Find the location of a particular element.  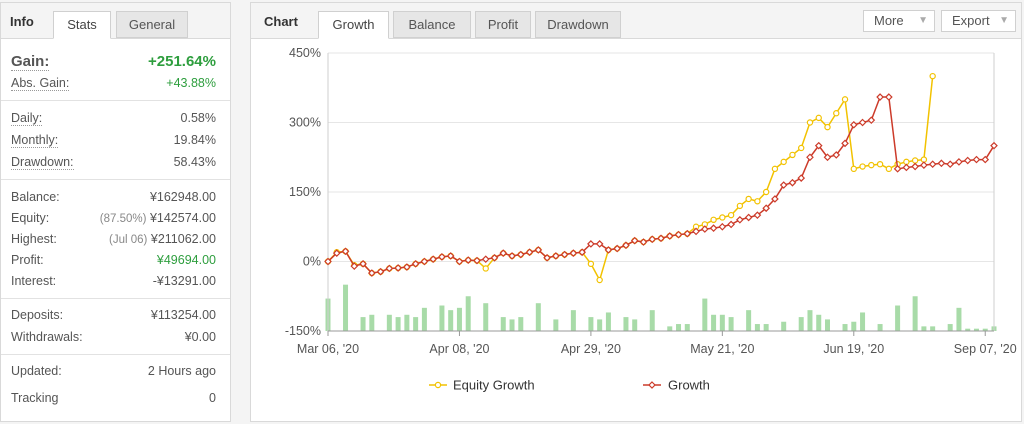

monthly-row: Monthly: 19.84% is located at coordinates (113, 141).